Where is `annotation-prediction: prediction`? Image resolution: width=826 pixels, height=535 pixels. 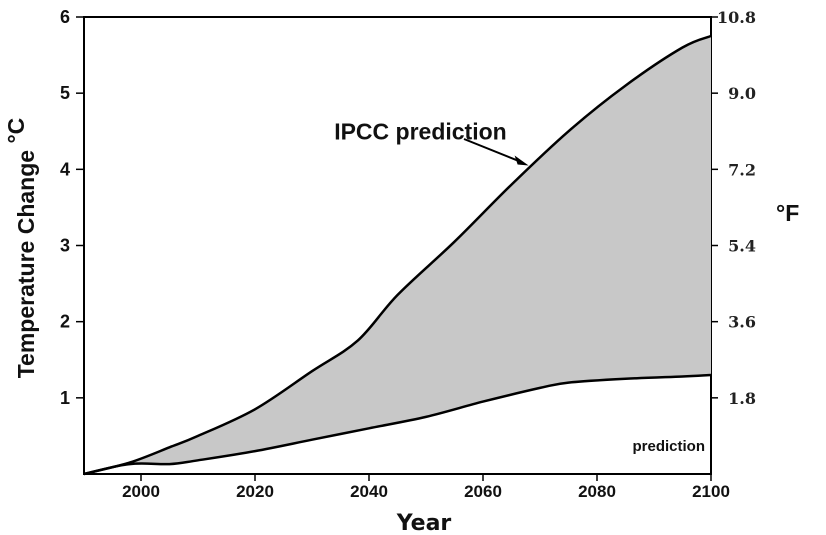
annotation-prediction: prediction is located at coordinates (668, 446).